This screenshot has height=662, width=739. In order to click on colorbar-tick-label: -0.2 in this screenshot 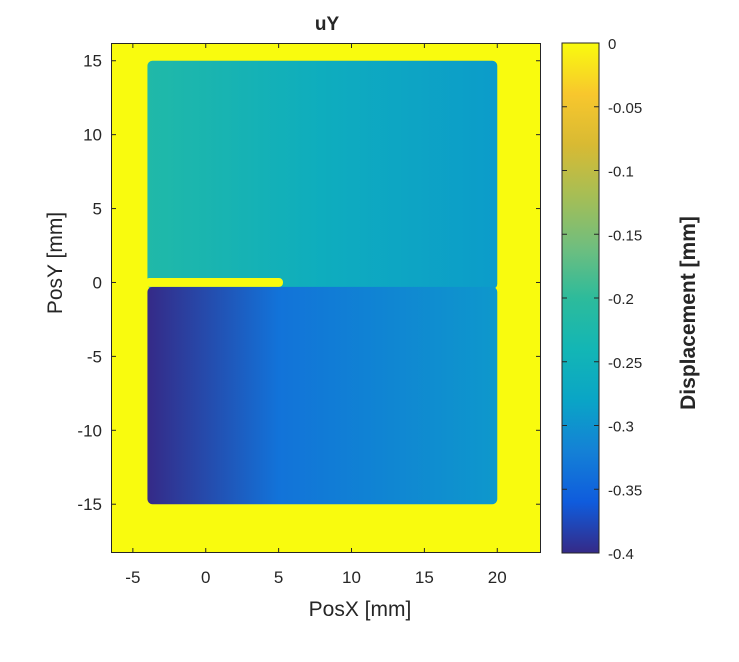, I will do `click(621, 299)`.